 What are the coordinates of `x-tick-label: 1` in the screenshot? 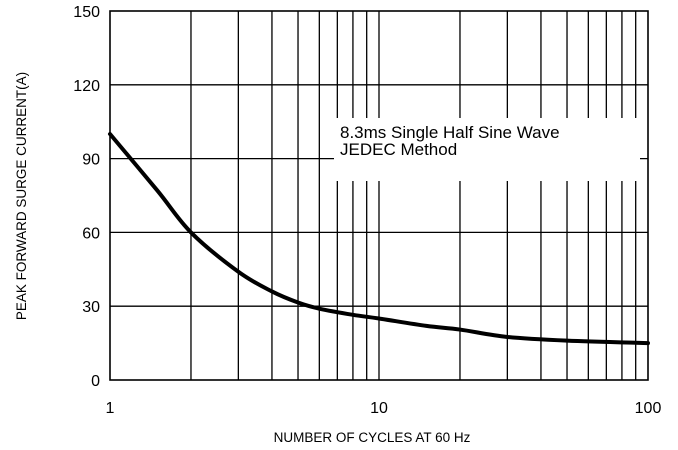 It's located at (110, 408).